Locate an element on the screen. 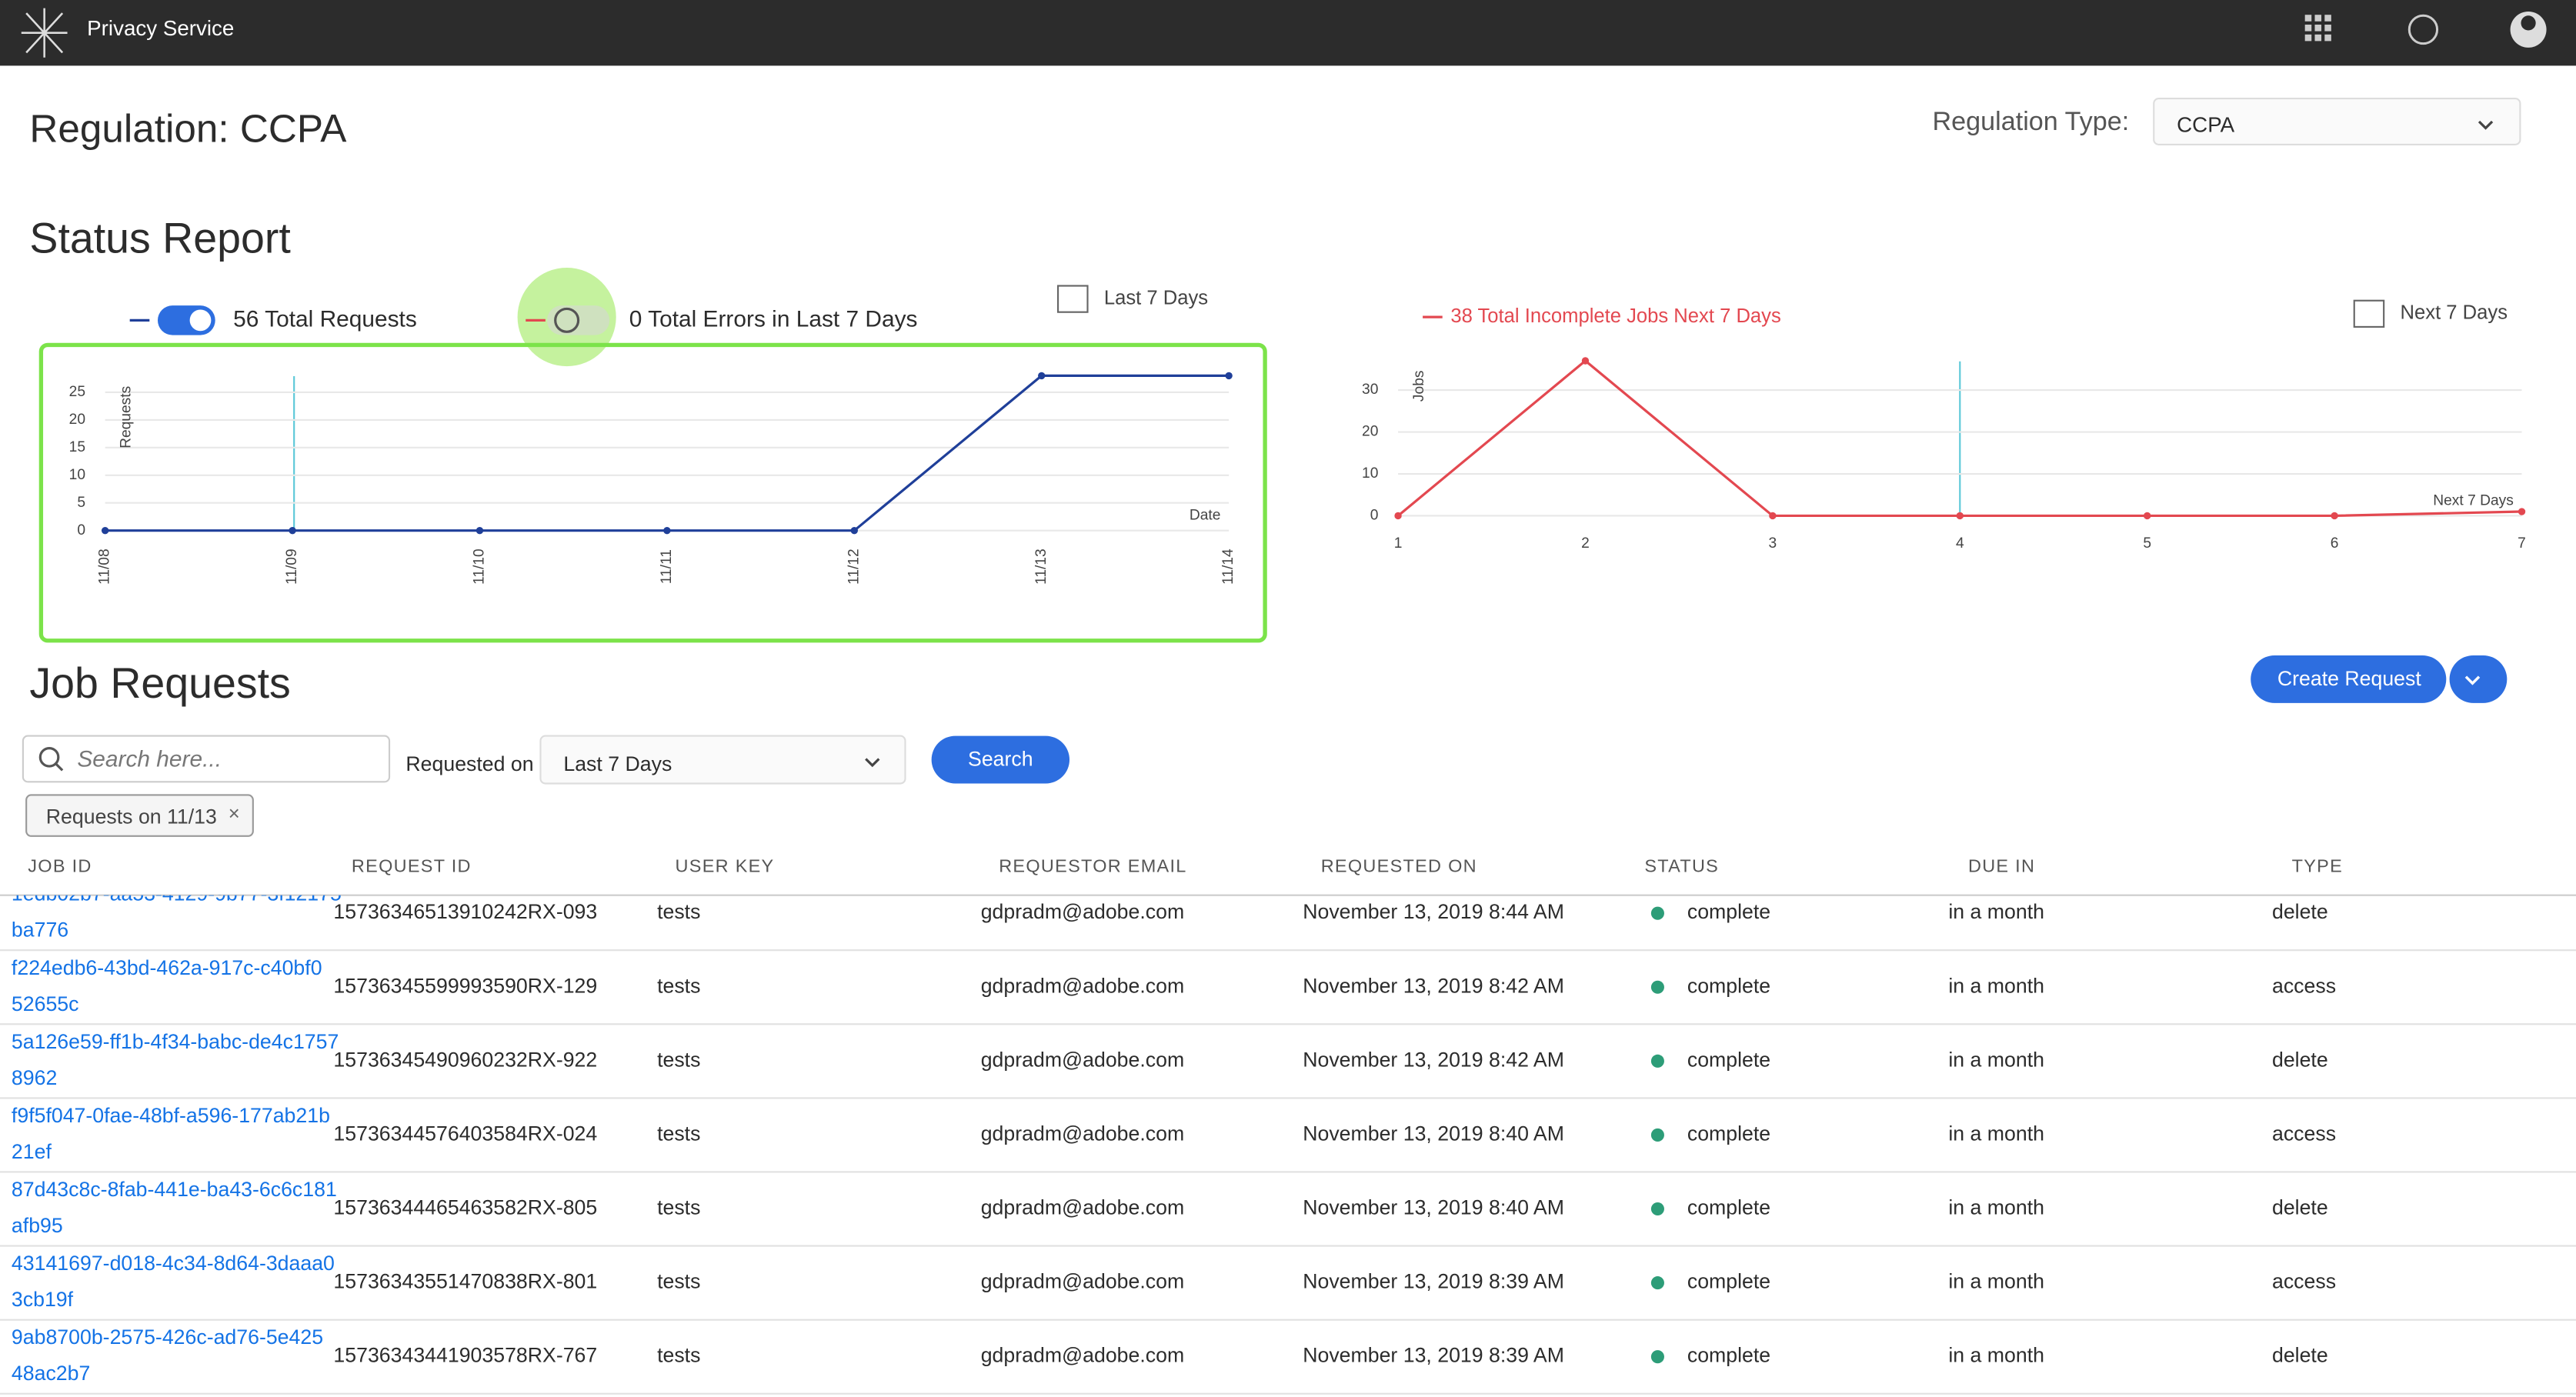 This screenshot has width=2576, height=1397. x-tick-label: 1 is located at coordinates (1399, 543).